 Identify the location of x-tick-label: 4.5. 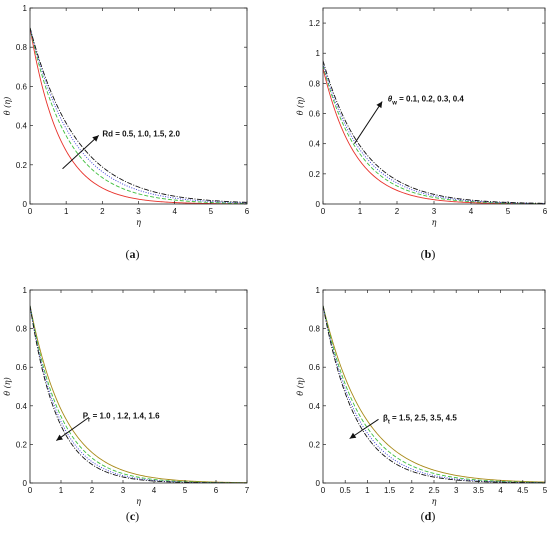
(523, 490).